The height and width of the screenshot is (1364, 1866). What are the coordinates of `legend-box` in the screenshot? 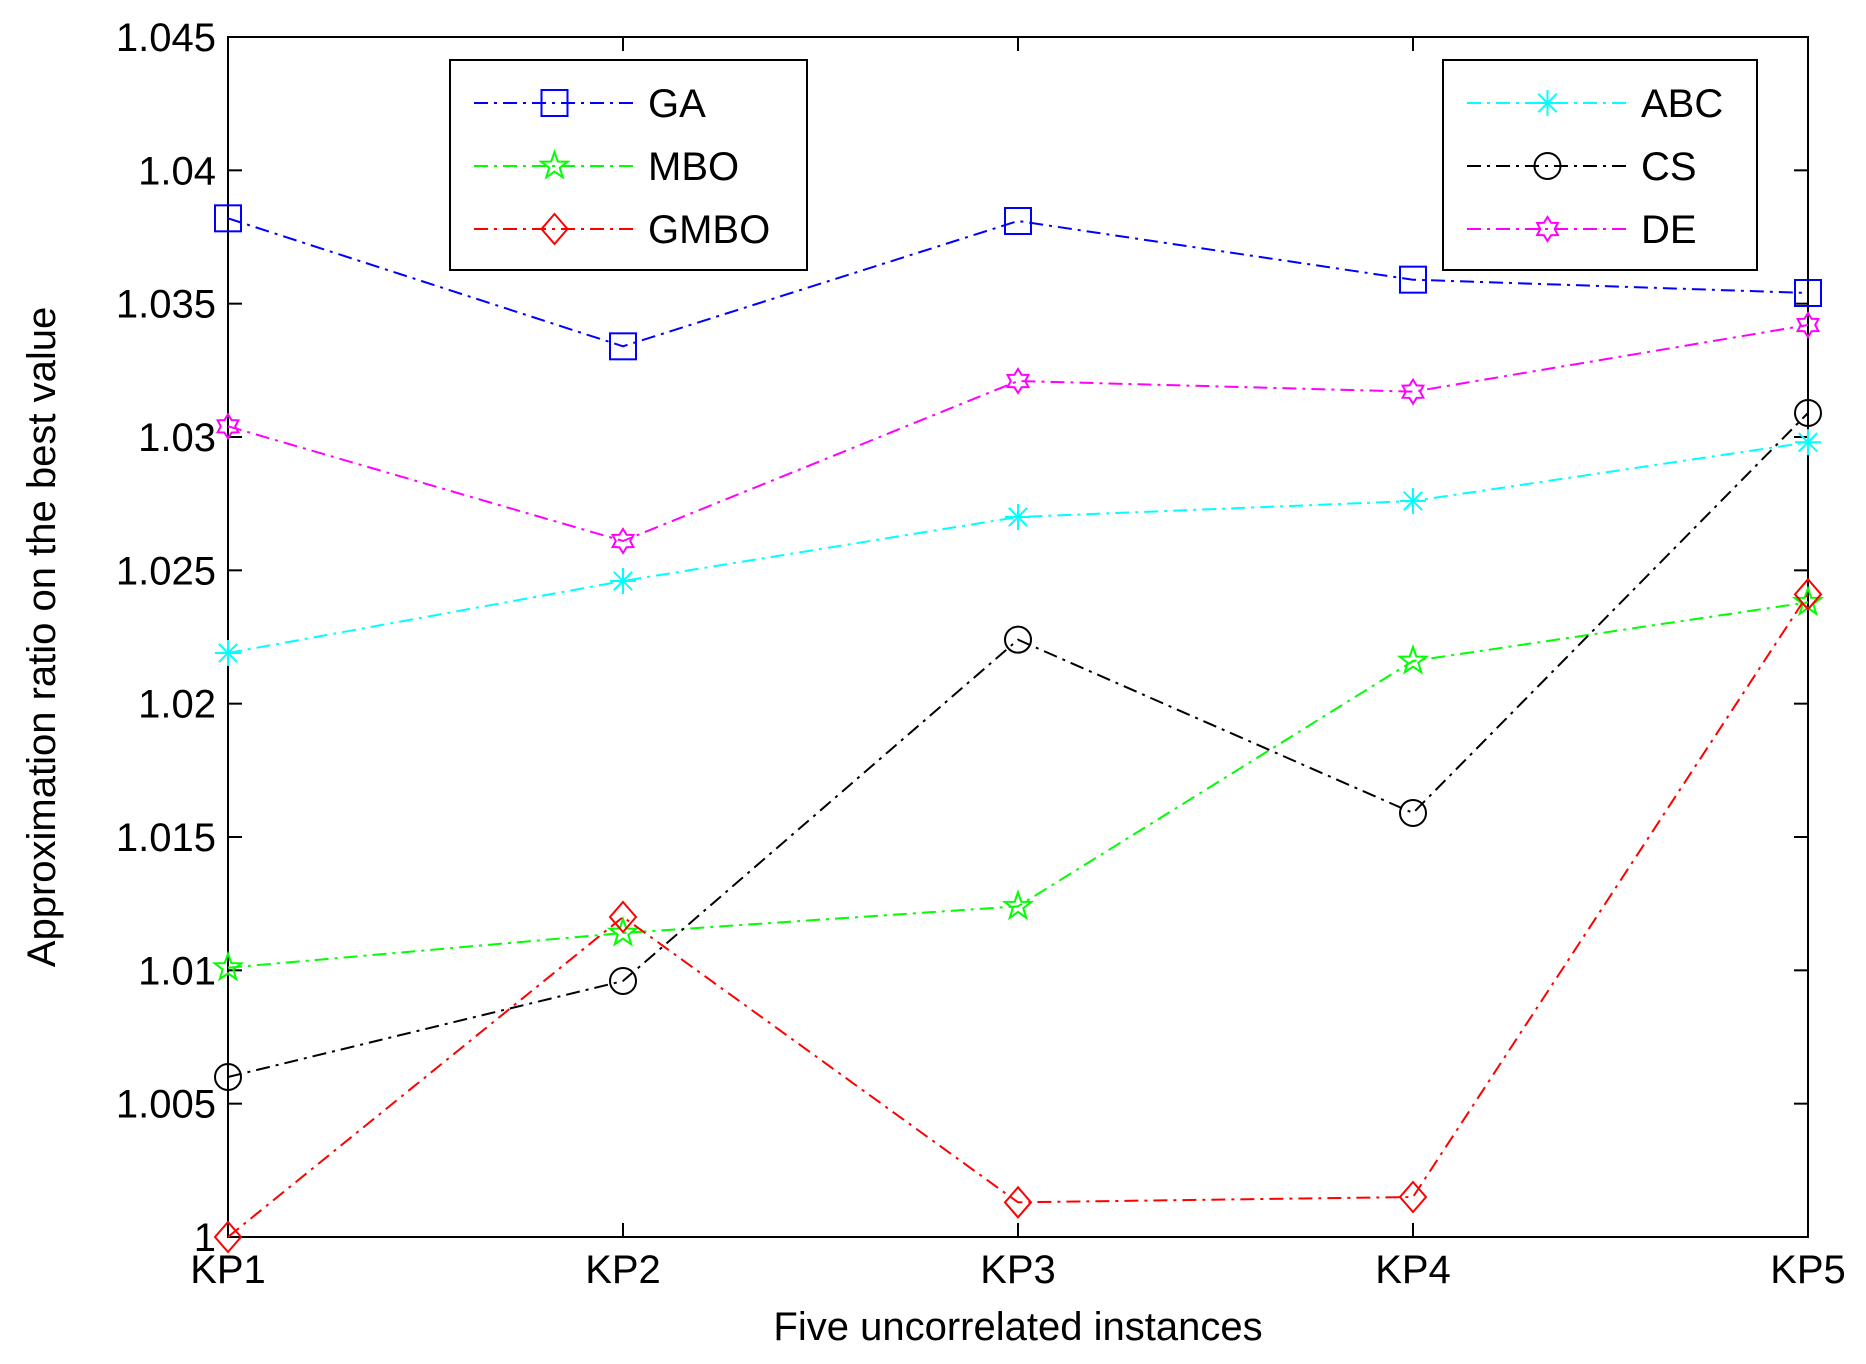 It's located at (1600, 165).